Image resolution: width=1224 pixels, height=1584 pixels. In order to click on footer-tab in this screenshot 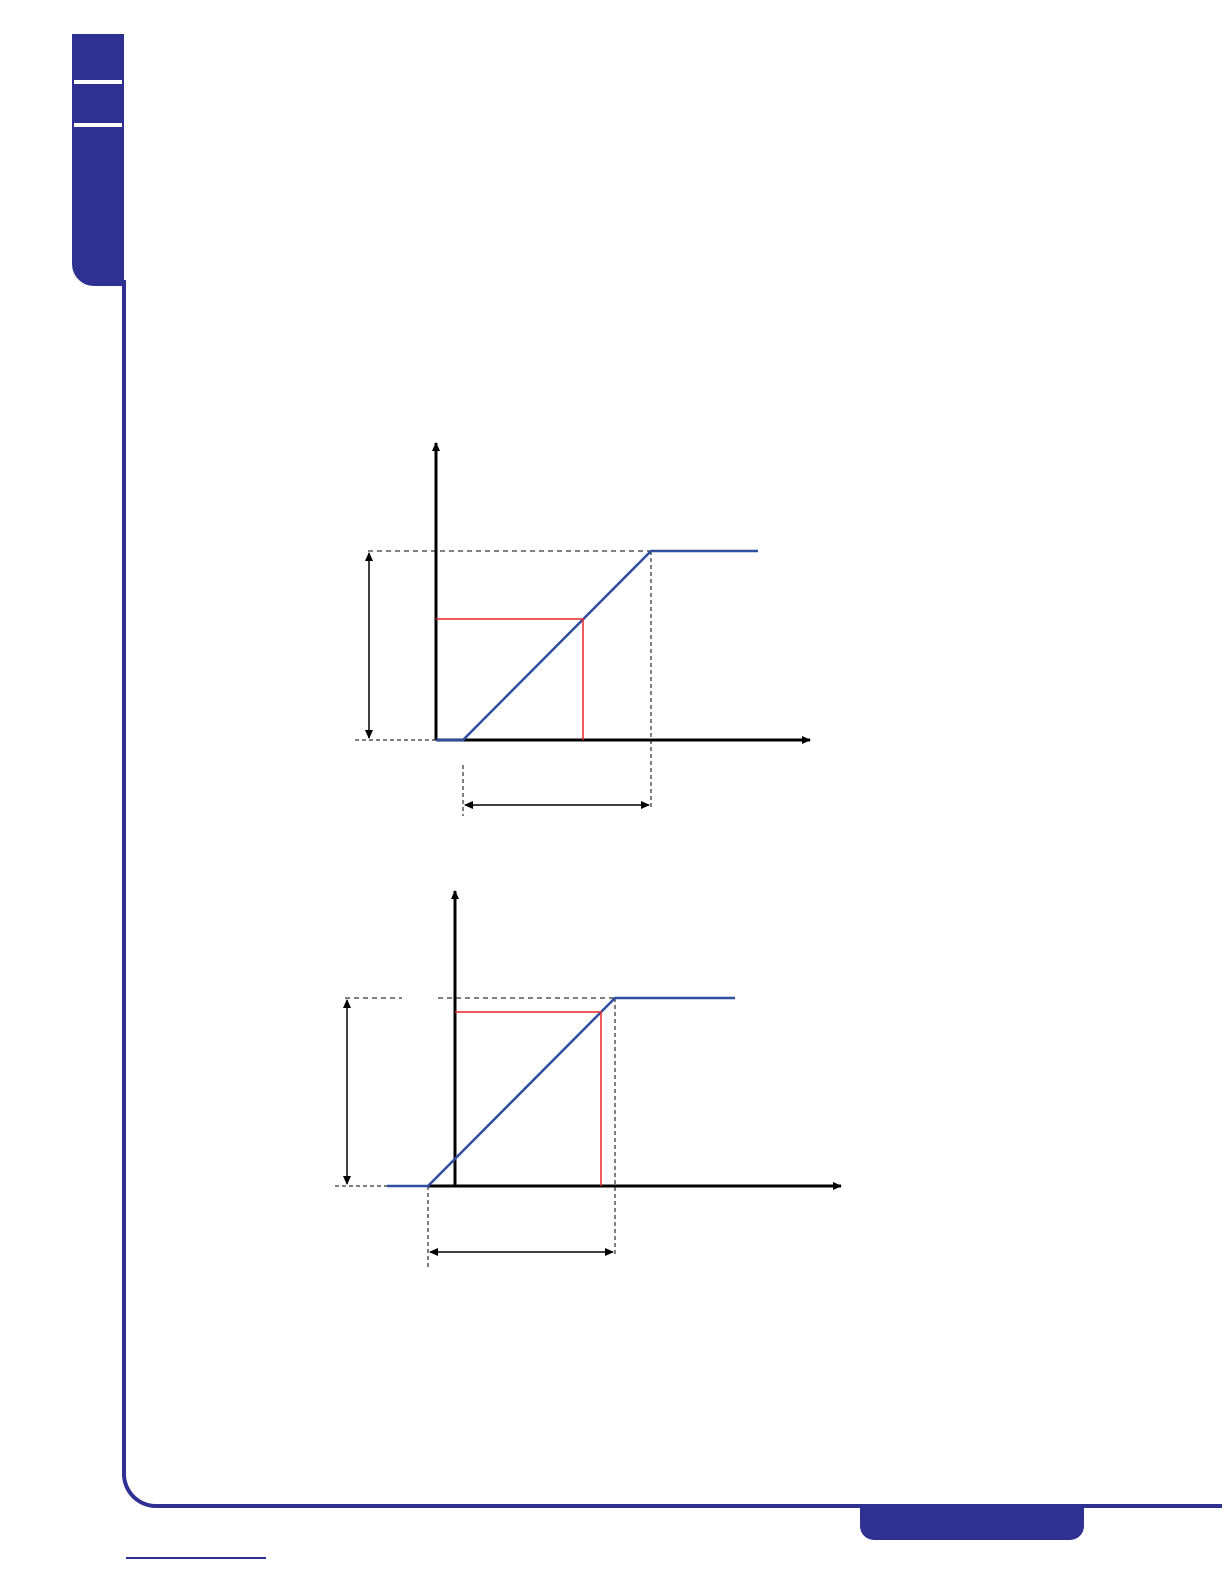, I will do `click(972, 1523)`.